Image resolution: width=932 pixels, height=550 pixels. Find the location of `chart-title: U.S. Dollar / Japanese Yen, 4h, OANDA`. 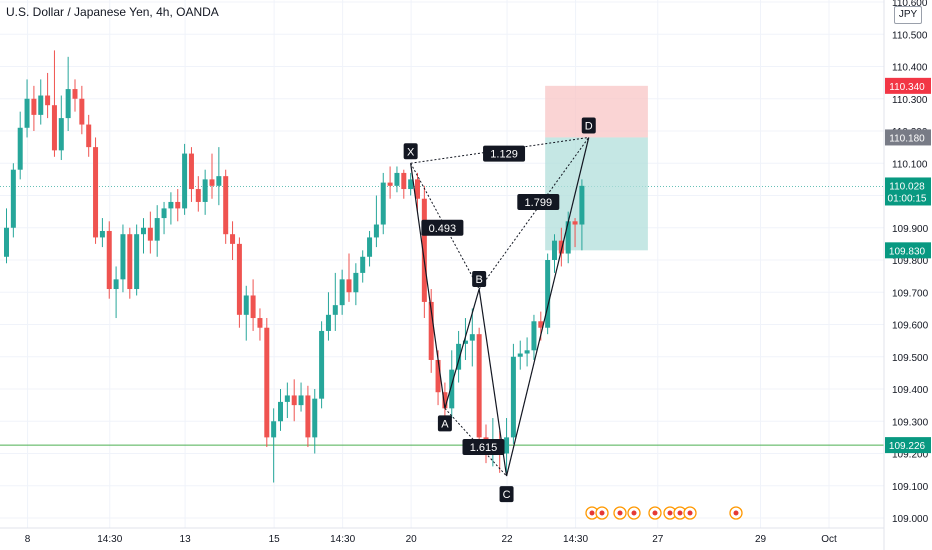

chart-title: U.S. Dollar / Japanese Yen, 4h, OANDA is located at coordinates (112, 12).